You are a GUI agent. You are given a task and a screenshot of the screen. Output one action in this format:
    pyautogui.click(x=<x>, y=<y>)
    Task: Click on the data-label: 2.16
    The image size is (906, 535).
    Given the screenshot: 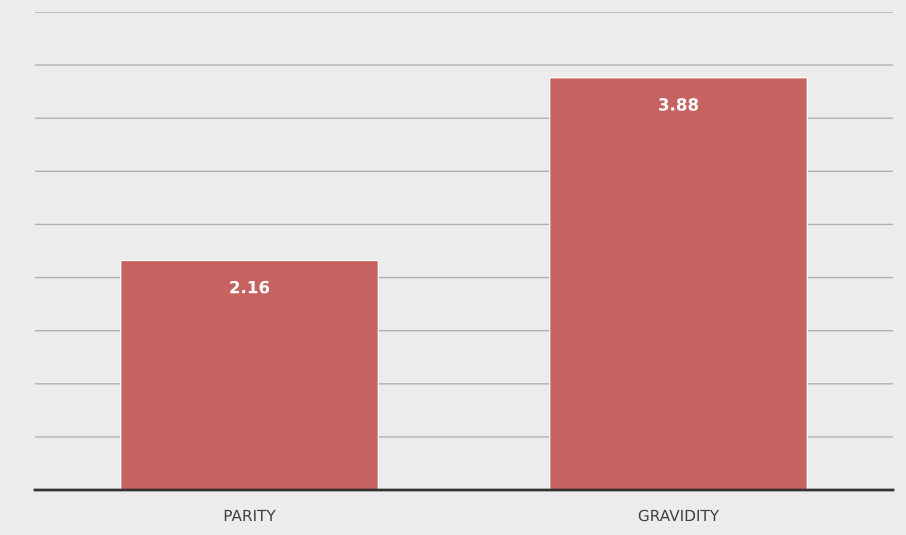 What is the action you would take?
    pyautogui.click(x=250, y=287)
    